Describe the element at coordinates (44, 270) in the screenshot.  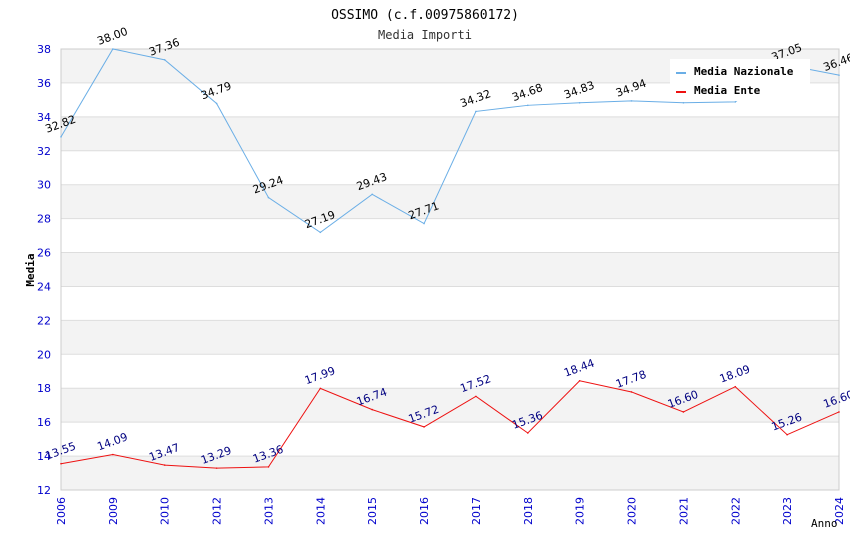
I see `y-axis: 12 14 16 18 20 22 24 26 28 30 32 34 36 38` at that location.